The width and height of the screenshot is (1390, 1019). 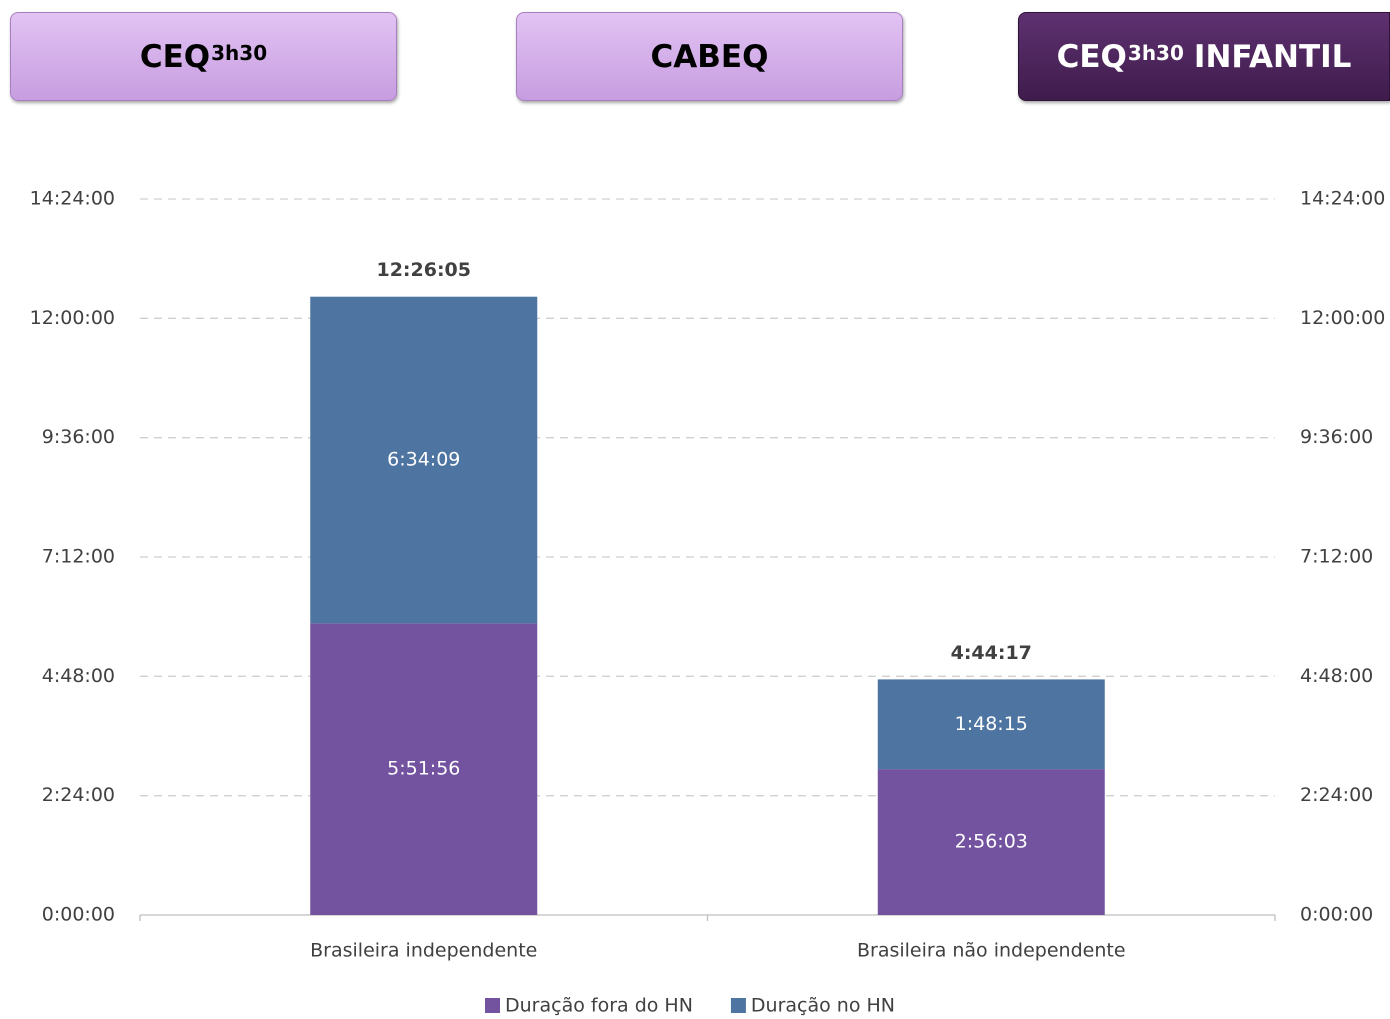 I want to click on y-tick-label: 4:48:00, so click(x=78, y=676).